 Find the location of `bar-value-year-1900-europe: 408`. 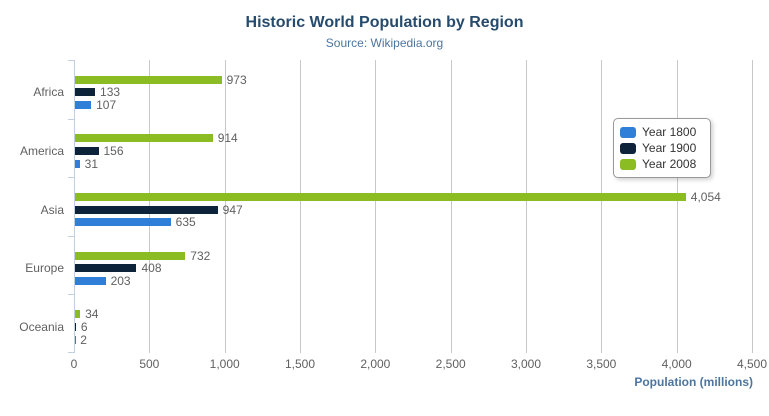

bar-value-year-1900-europe: 408 is located at coordinates (151, 268).